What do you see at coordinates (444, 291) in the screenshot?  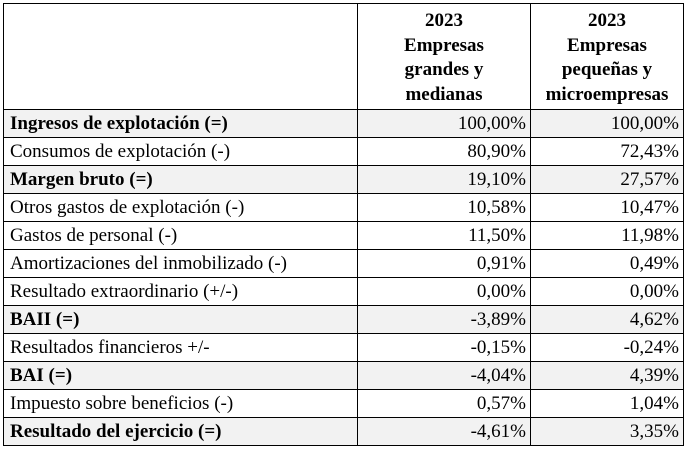 I see `value-large-medium: 0,00%` at bounding box center [444, 291].